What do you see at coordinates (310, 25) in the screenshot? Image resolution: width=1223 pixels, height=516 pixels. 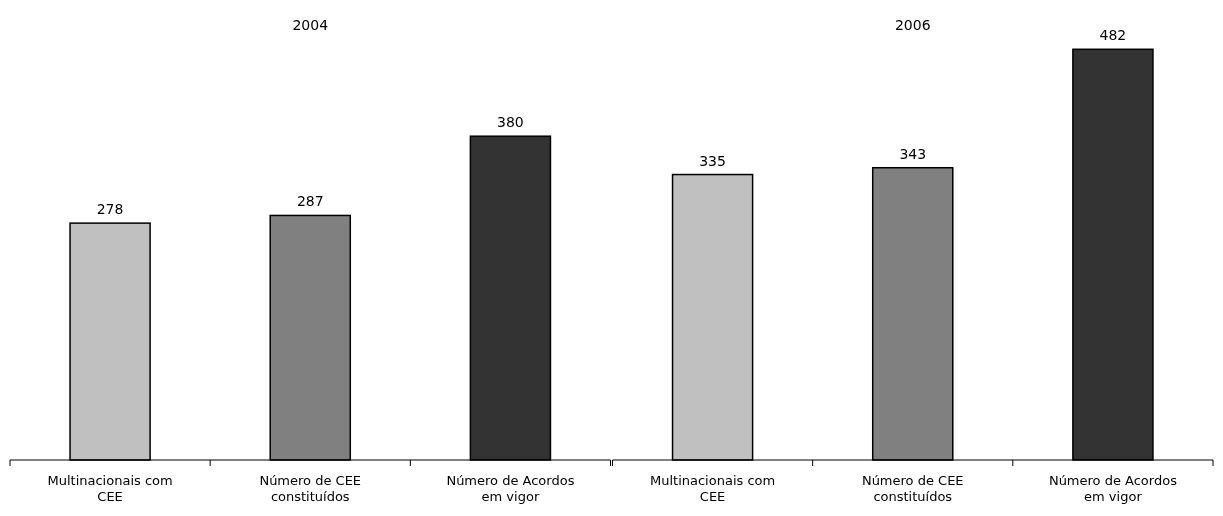 I see `chart-title: 2004` at bounding box center [310, 25].